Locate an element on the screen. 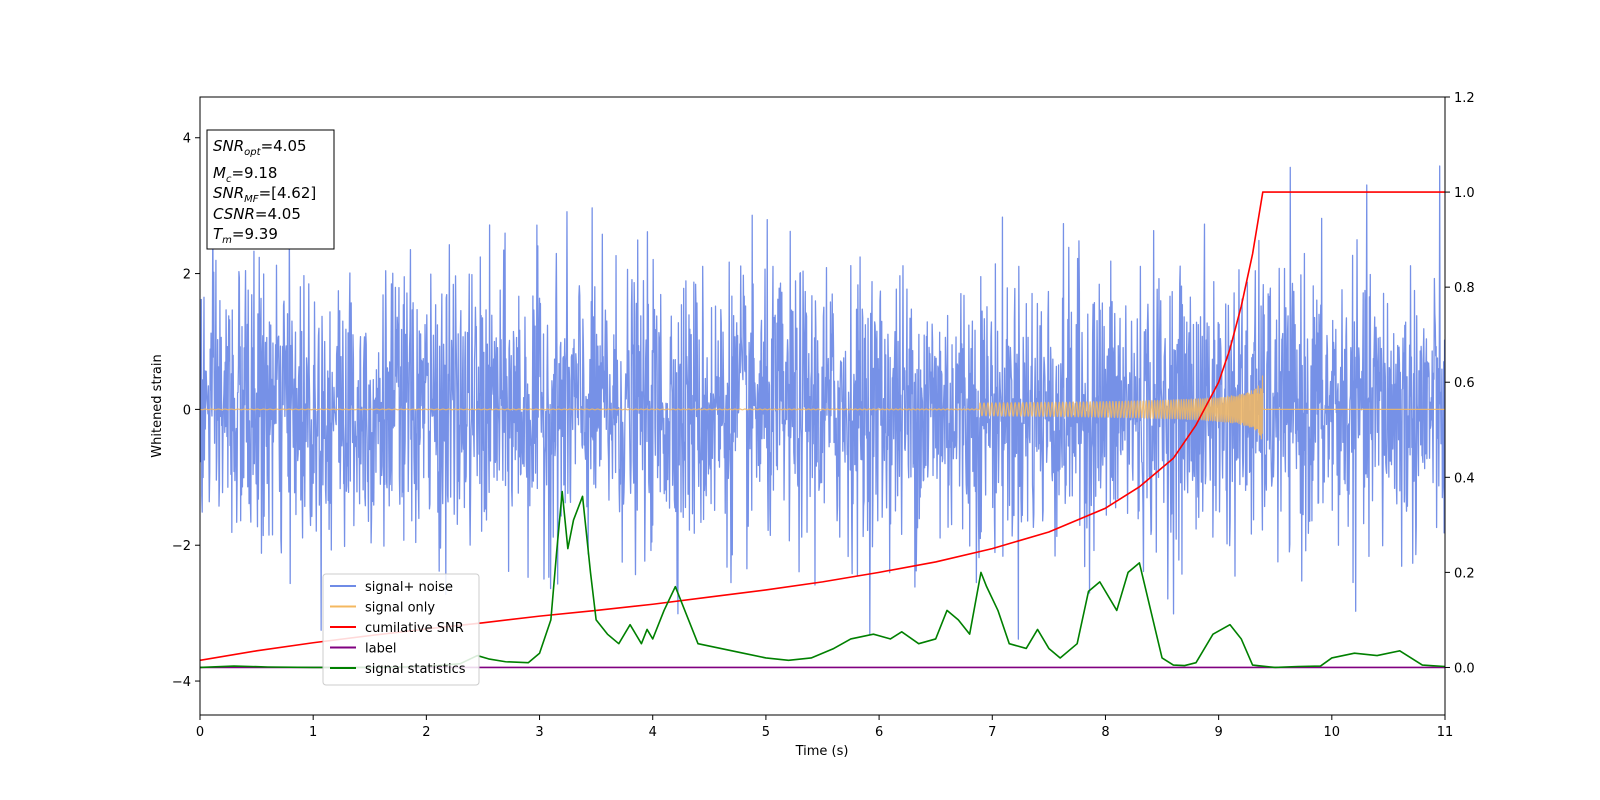  y-axis-left: −4 −2 0 2 4 is located at coordinates (186, 411).